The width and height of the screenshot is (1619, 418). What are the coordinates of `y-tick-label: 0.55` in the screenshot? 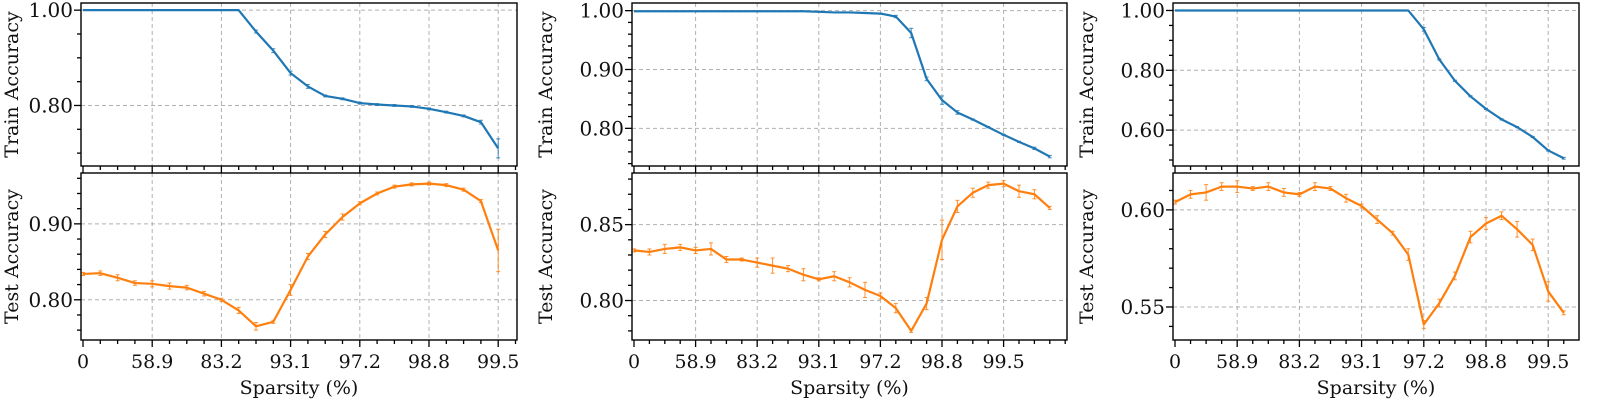 It's located at (1142, 307).